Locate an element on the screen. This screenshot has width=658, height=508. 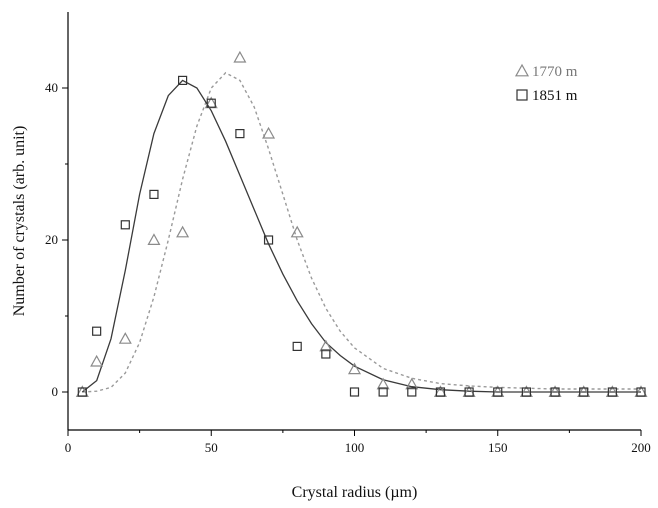
y-tick-label: 40 is located at coordinates (51, 87).